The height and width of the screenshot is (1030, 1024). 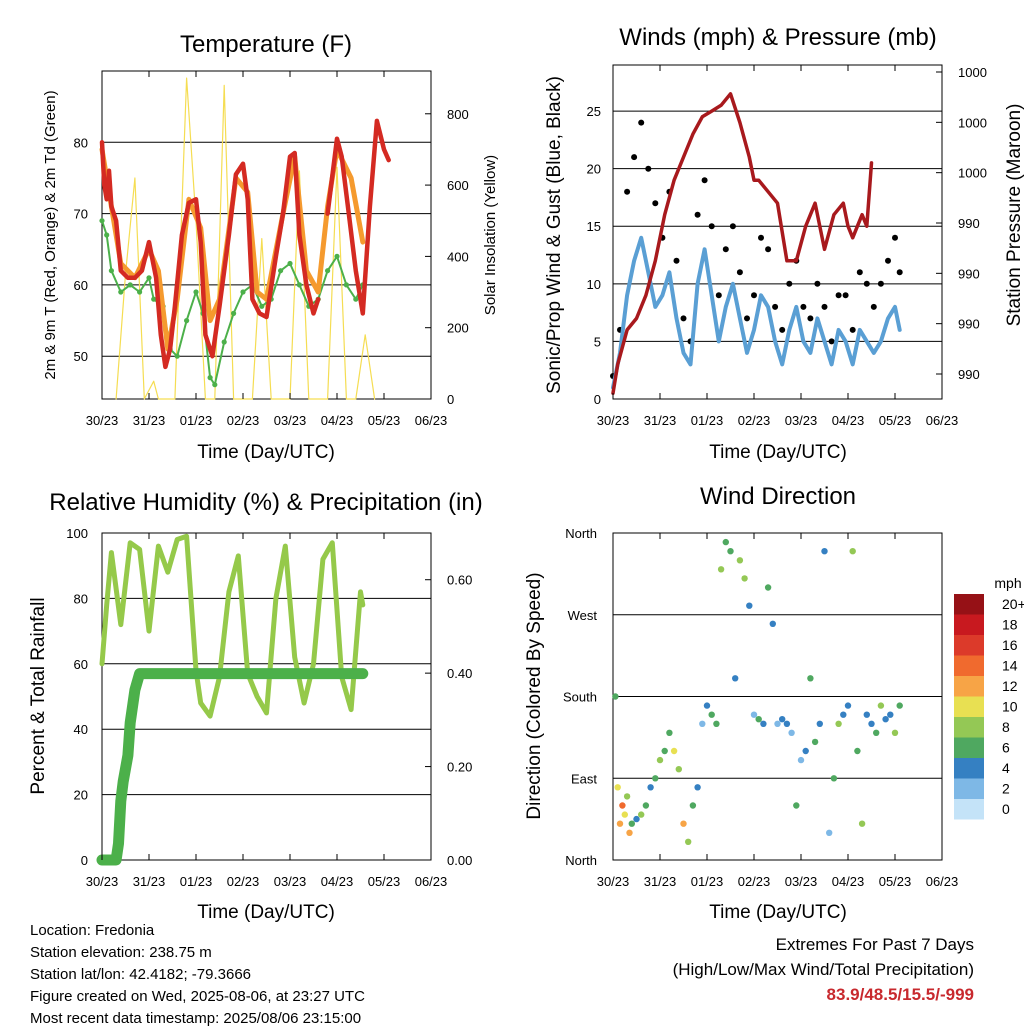 What do you see at coordinates (38, 695) in the screenshot?
I see `humidity-y-label: Percent & Total Rainfall` at bounding box center [38, 695].